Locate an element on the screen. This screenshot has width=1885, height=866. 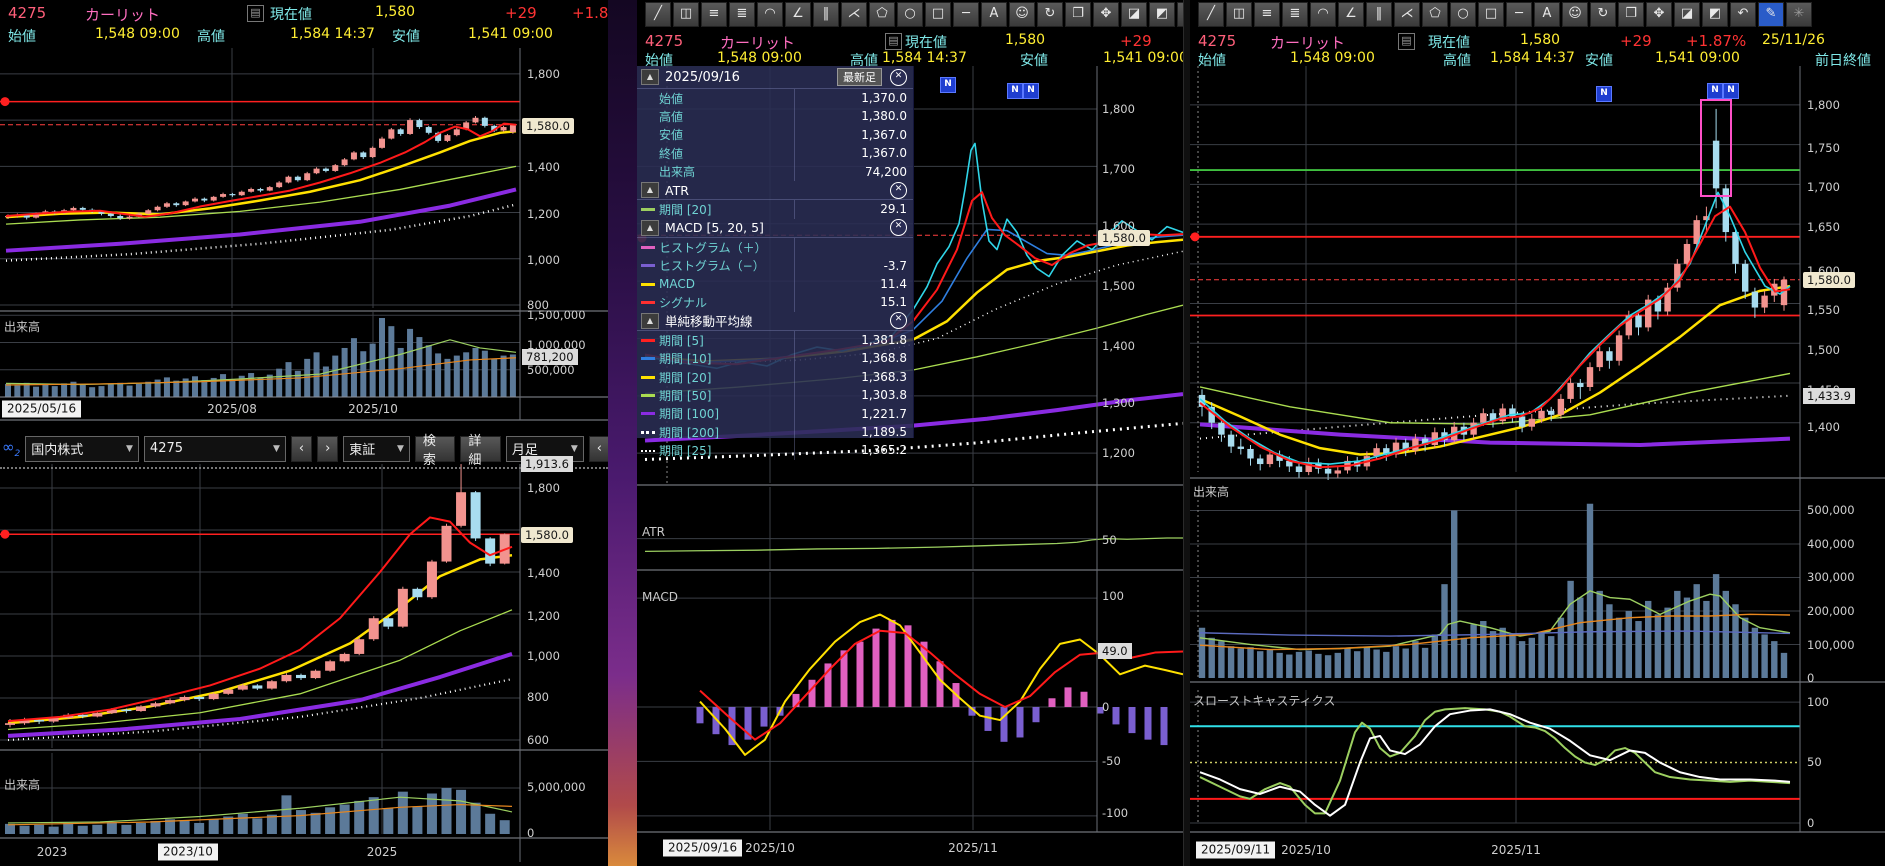
data-window-row: 期間 [100] 1,221.7 is located at coordinates (775, 414).